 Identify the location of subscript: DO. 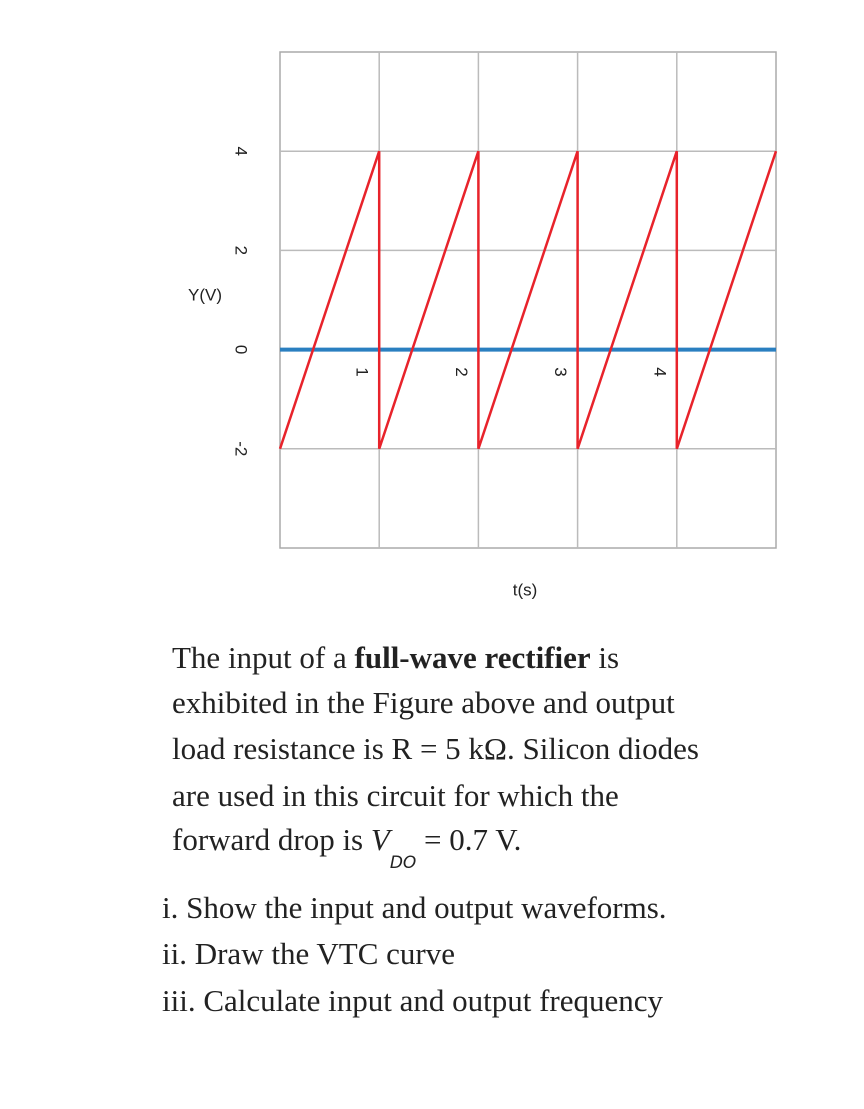
(403, 863).